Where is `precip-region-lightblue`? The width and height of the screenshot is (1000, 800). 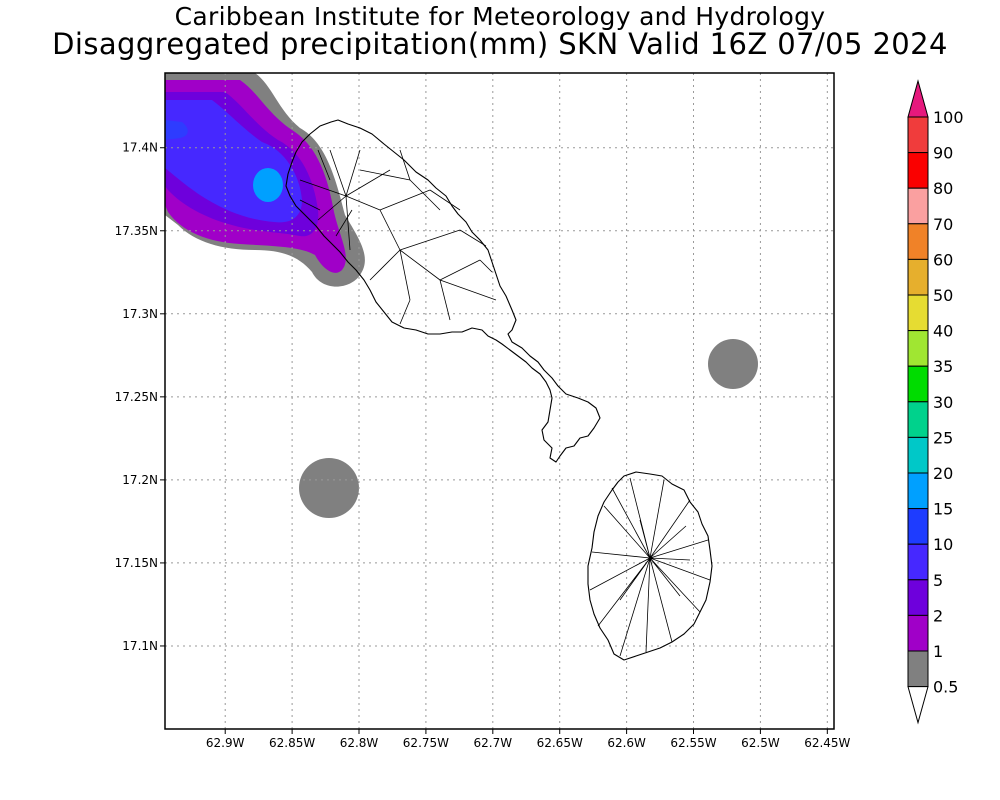 precip-region-lightblue is located at coordinates (268, 185).